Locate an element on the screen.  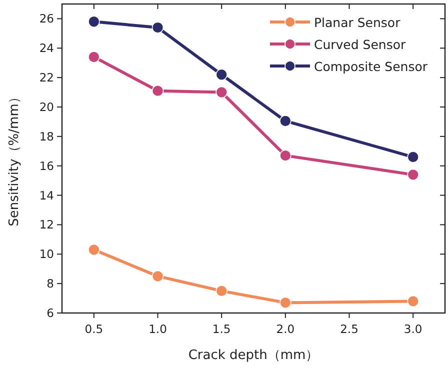
x-tick-label: 2.5 is located at coordinates (349, 329).